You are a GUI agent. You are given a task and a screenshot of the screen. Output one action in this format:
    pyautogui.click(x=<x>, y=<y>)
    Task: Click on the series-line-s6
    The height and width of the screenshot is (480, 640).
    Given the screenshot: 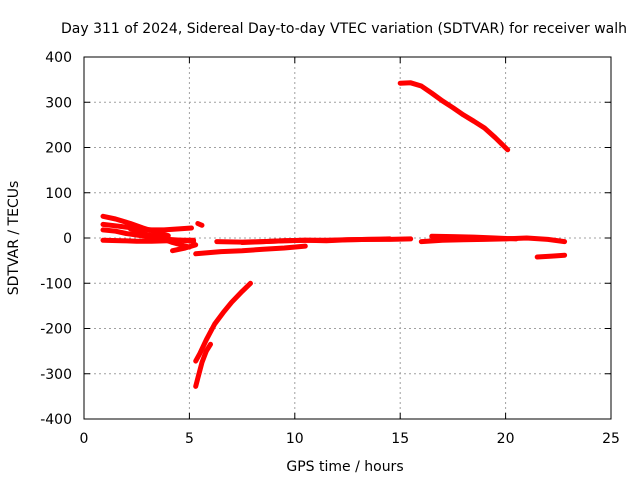 What is the action you would take?
    pyautogui.click(x=184, y=248)
    